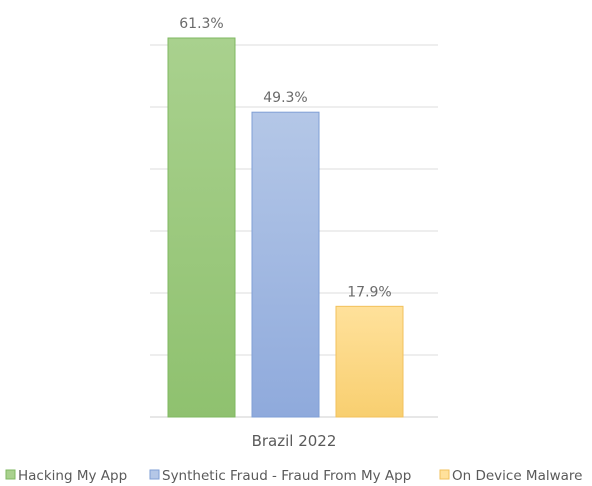 This screenshot has height=486, width=592. What do you see at coordinates (201, 24) in the screenshot?
I see `data-label: 61.3%` at bounding box center [201, 24].